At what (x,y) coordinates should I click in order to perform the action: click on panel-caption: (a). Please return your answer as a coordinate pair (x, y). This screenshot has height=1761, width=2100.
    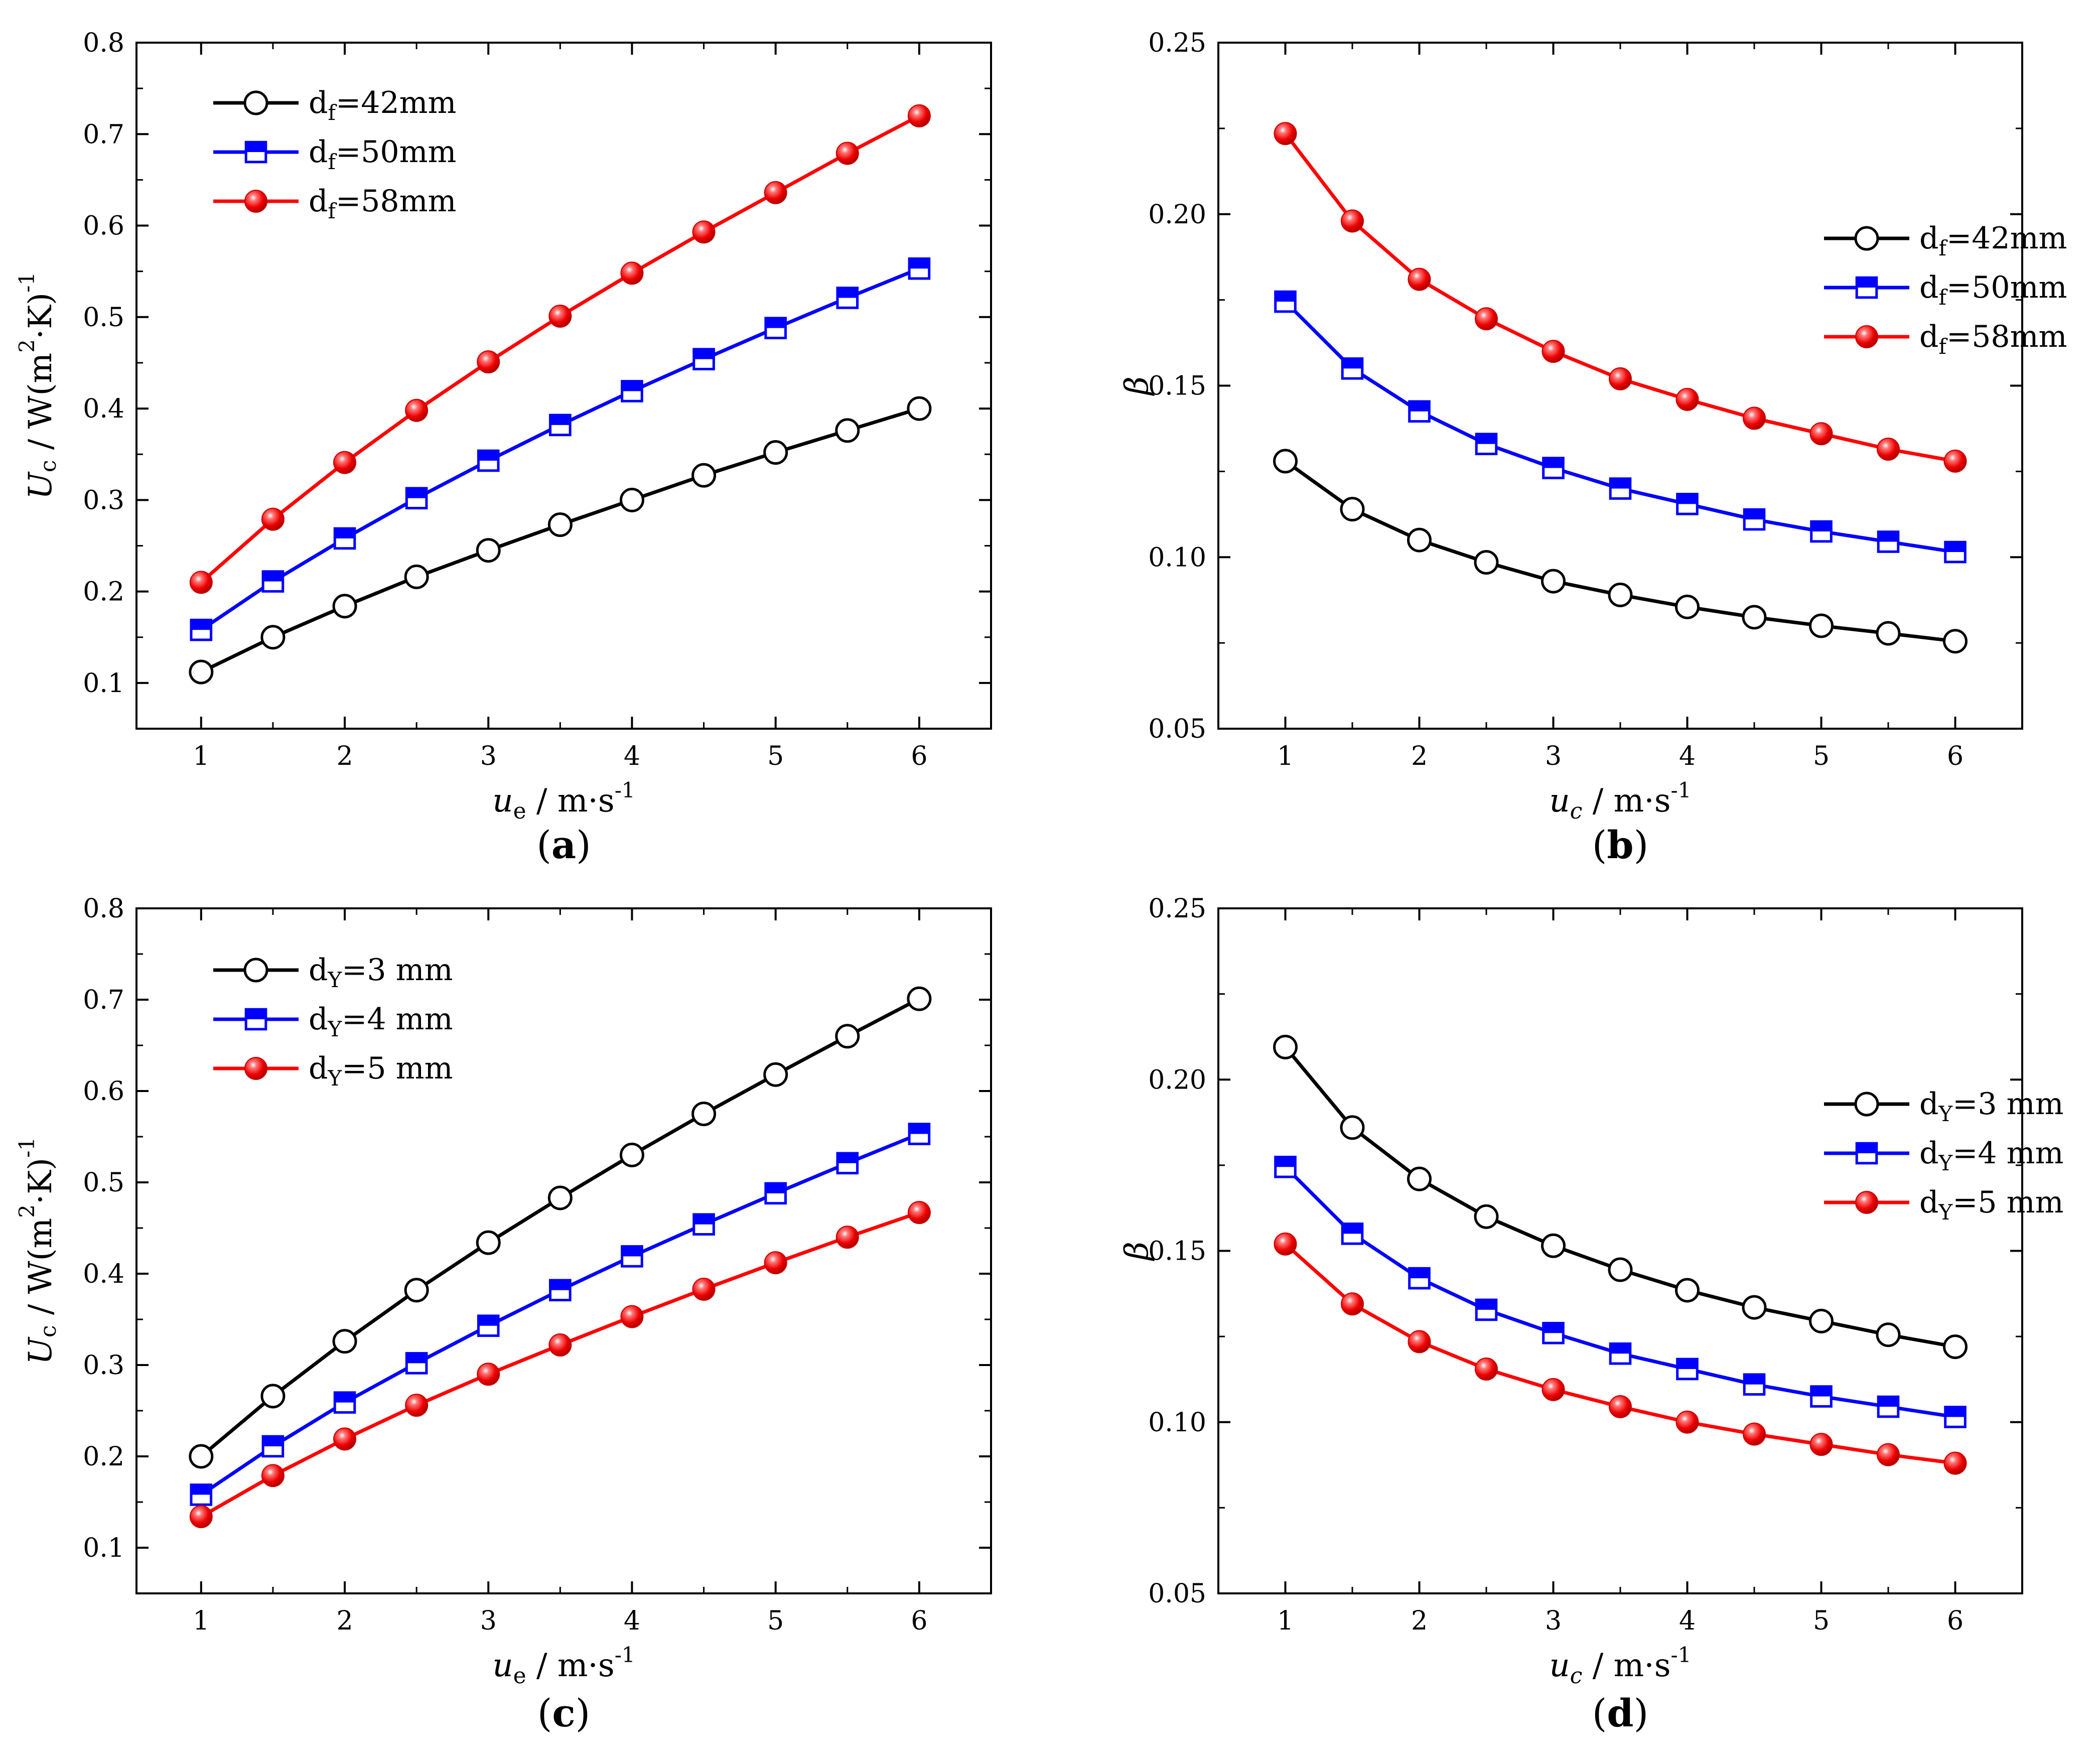
    Looking at the image, I should click on (563, 845).